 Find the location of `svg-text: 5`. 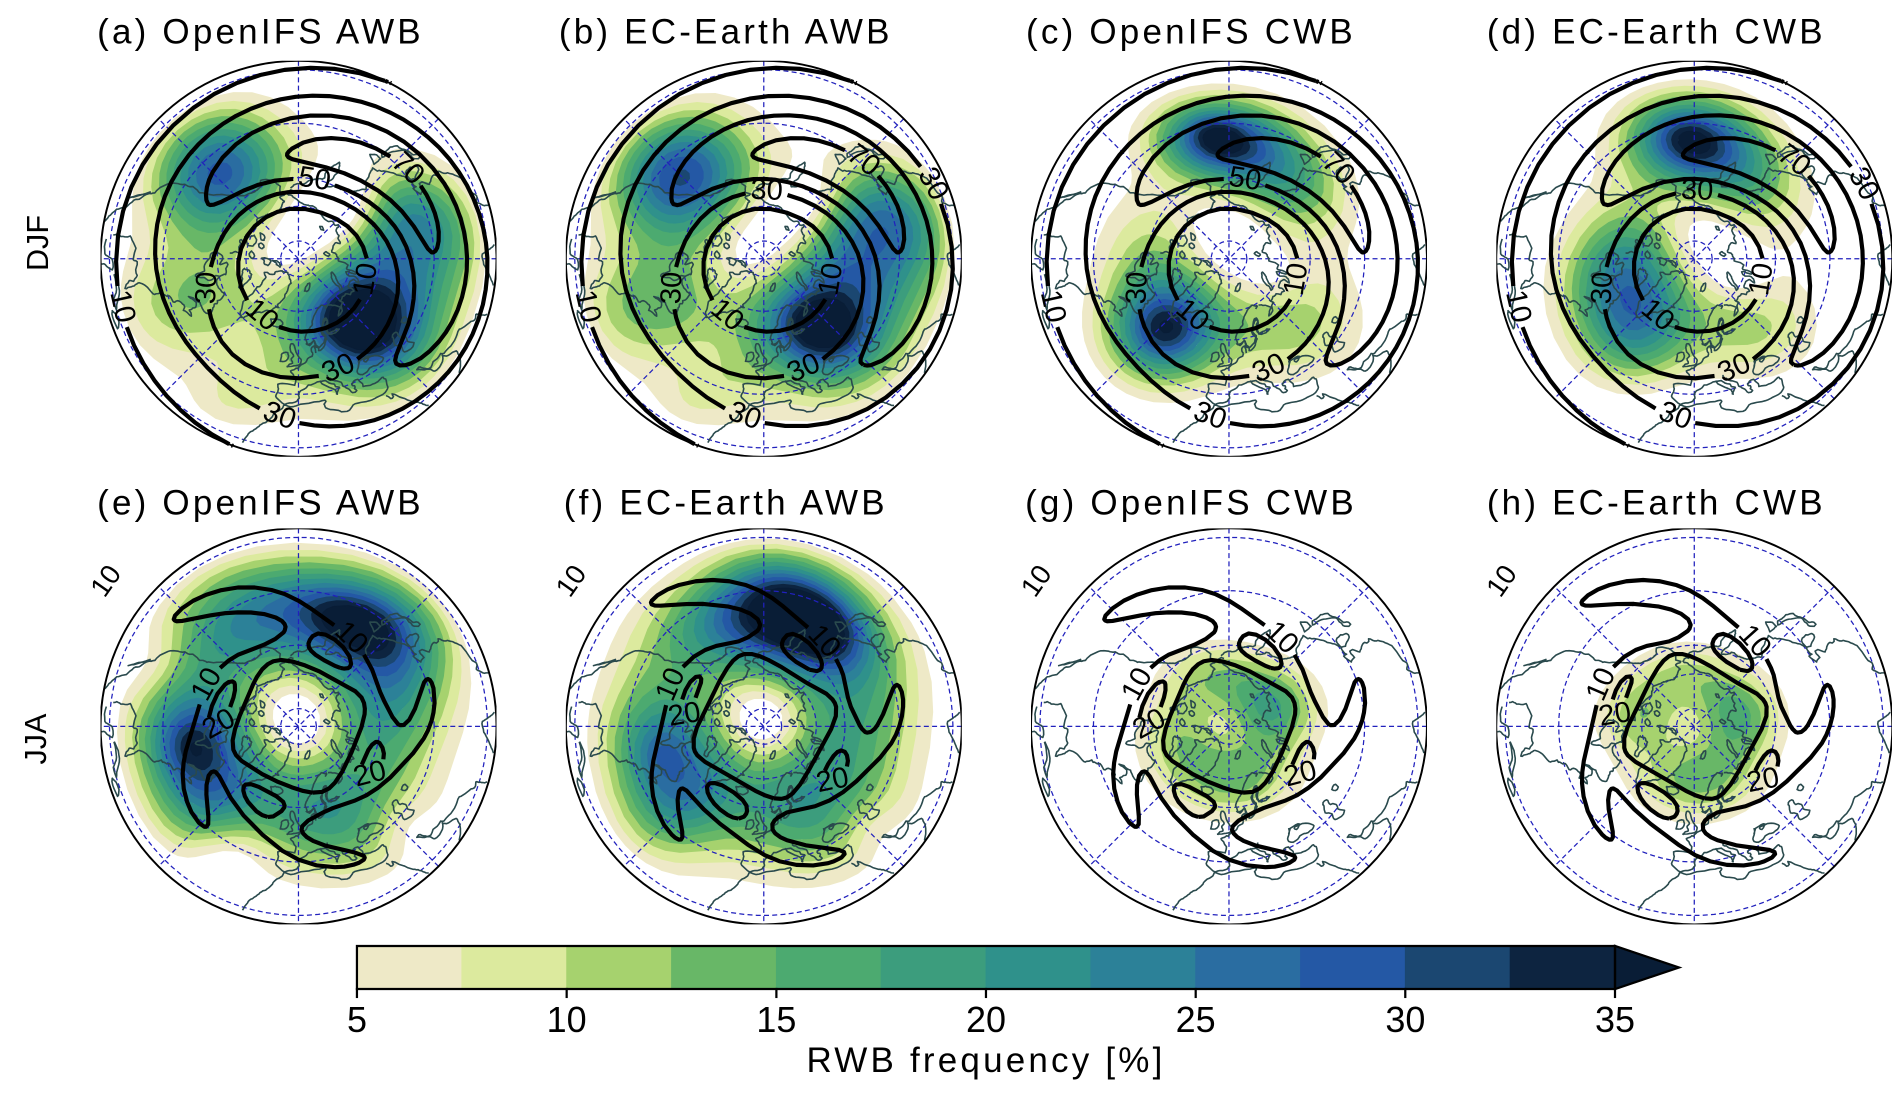

svg-text: 5 is located at coordinates (357, 1019).